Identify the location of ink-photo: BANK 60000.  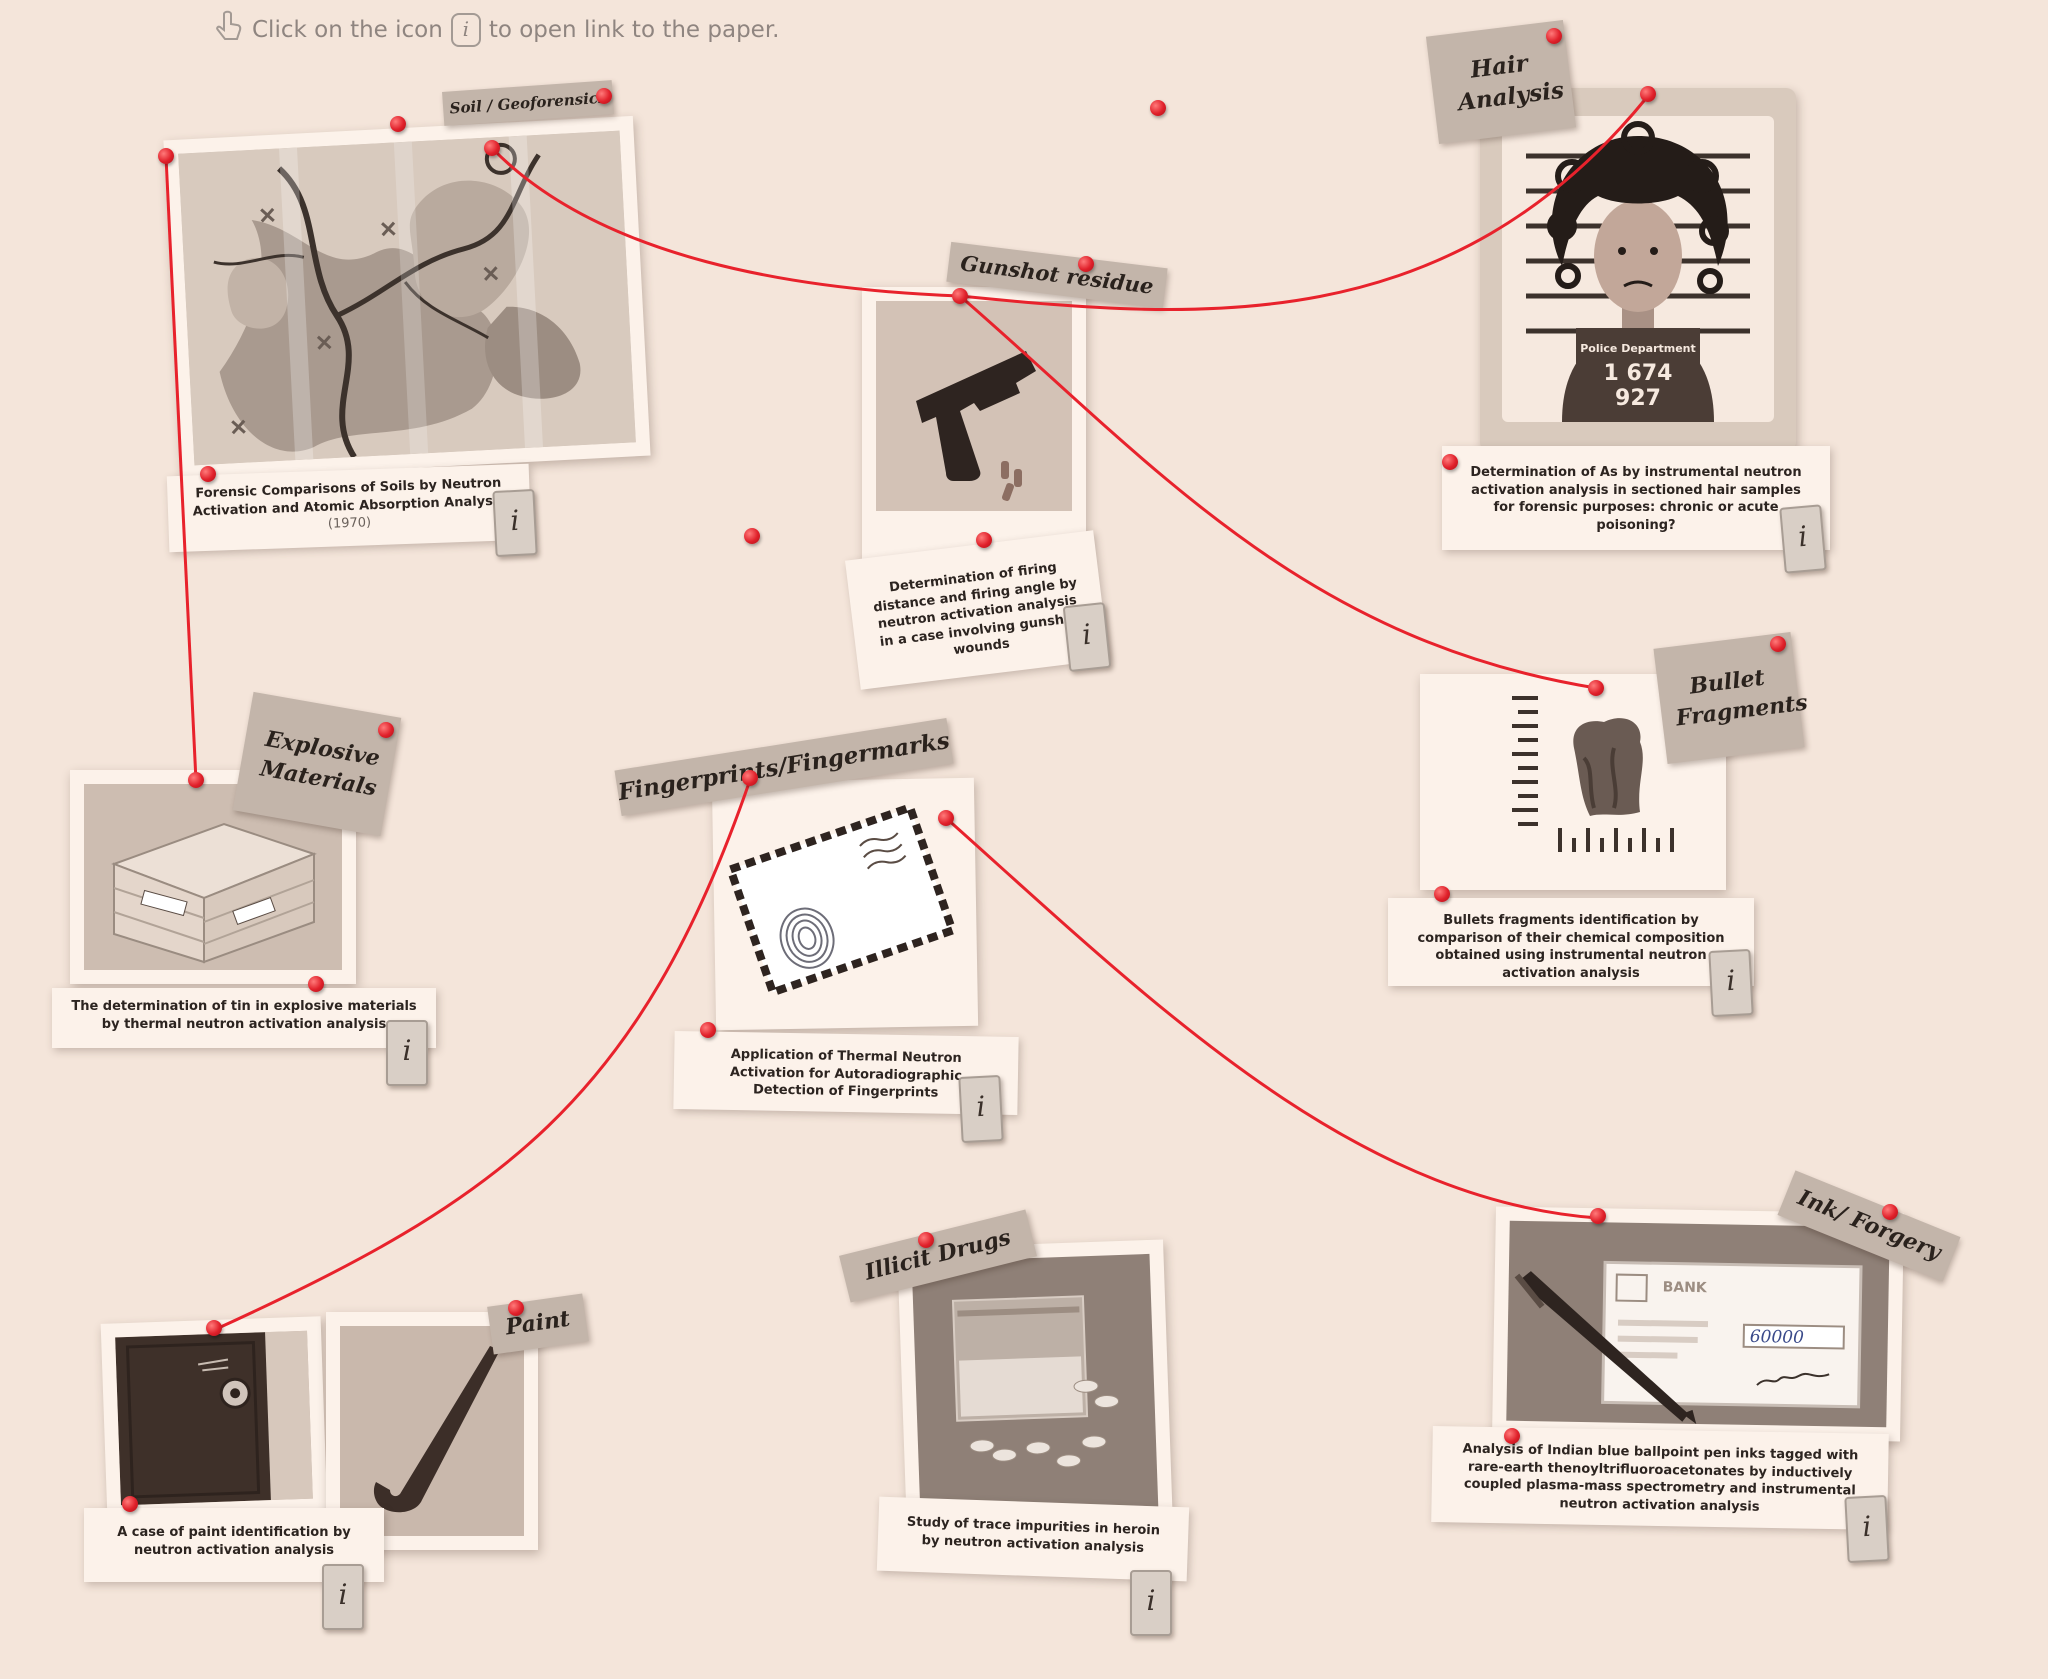
(1698, 1324).